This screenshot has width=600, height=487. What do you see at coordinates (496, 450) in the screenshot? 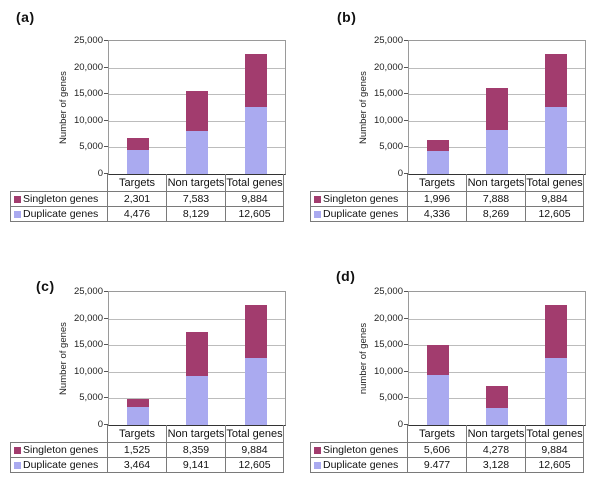
I see `value-cell: 4,278` at bounding box center [496, 450].